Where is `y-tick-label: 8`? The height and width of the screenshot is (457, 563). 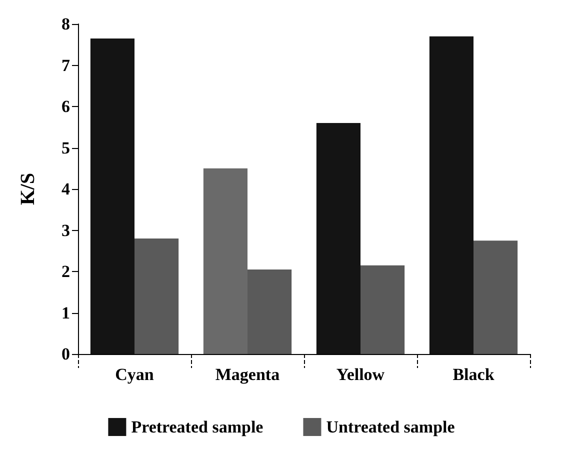 y-tick-label: 8 is located at coordinates (66, 24).